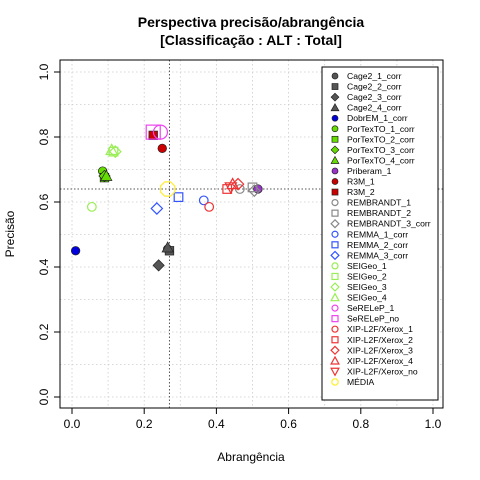 The image size is (480, 480). Describe the element at coordinates (44, 71) in the screenshot. I see `y-tick-label: 1.0` at that location.